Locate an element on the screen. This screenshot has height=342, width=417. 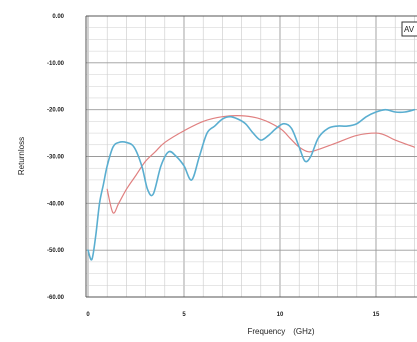
legend-box: AV is located at coordinates (409, 29).